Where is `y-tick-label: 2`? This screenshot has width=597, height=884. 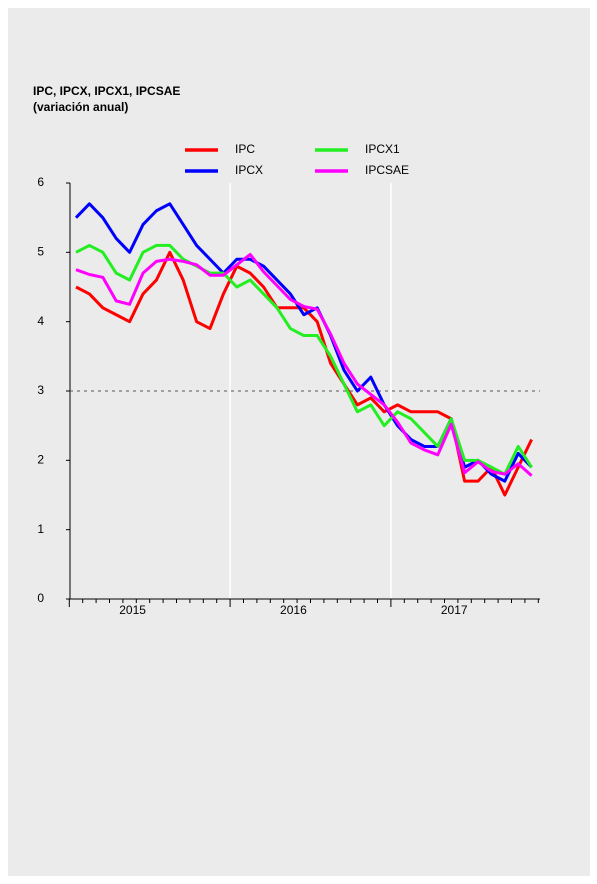 y-tick-label: 2 is located at coordinates (40, 460).